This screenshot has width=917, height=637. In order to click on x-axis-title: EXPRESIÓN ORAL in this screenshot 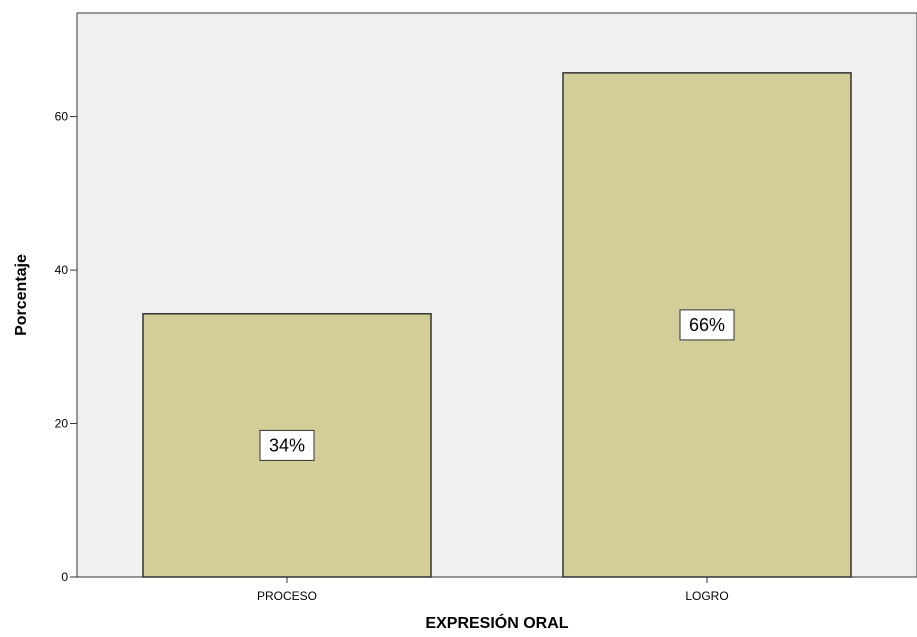, I will do `click(496, 622)`.